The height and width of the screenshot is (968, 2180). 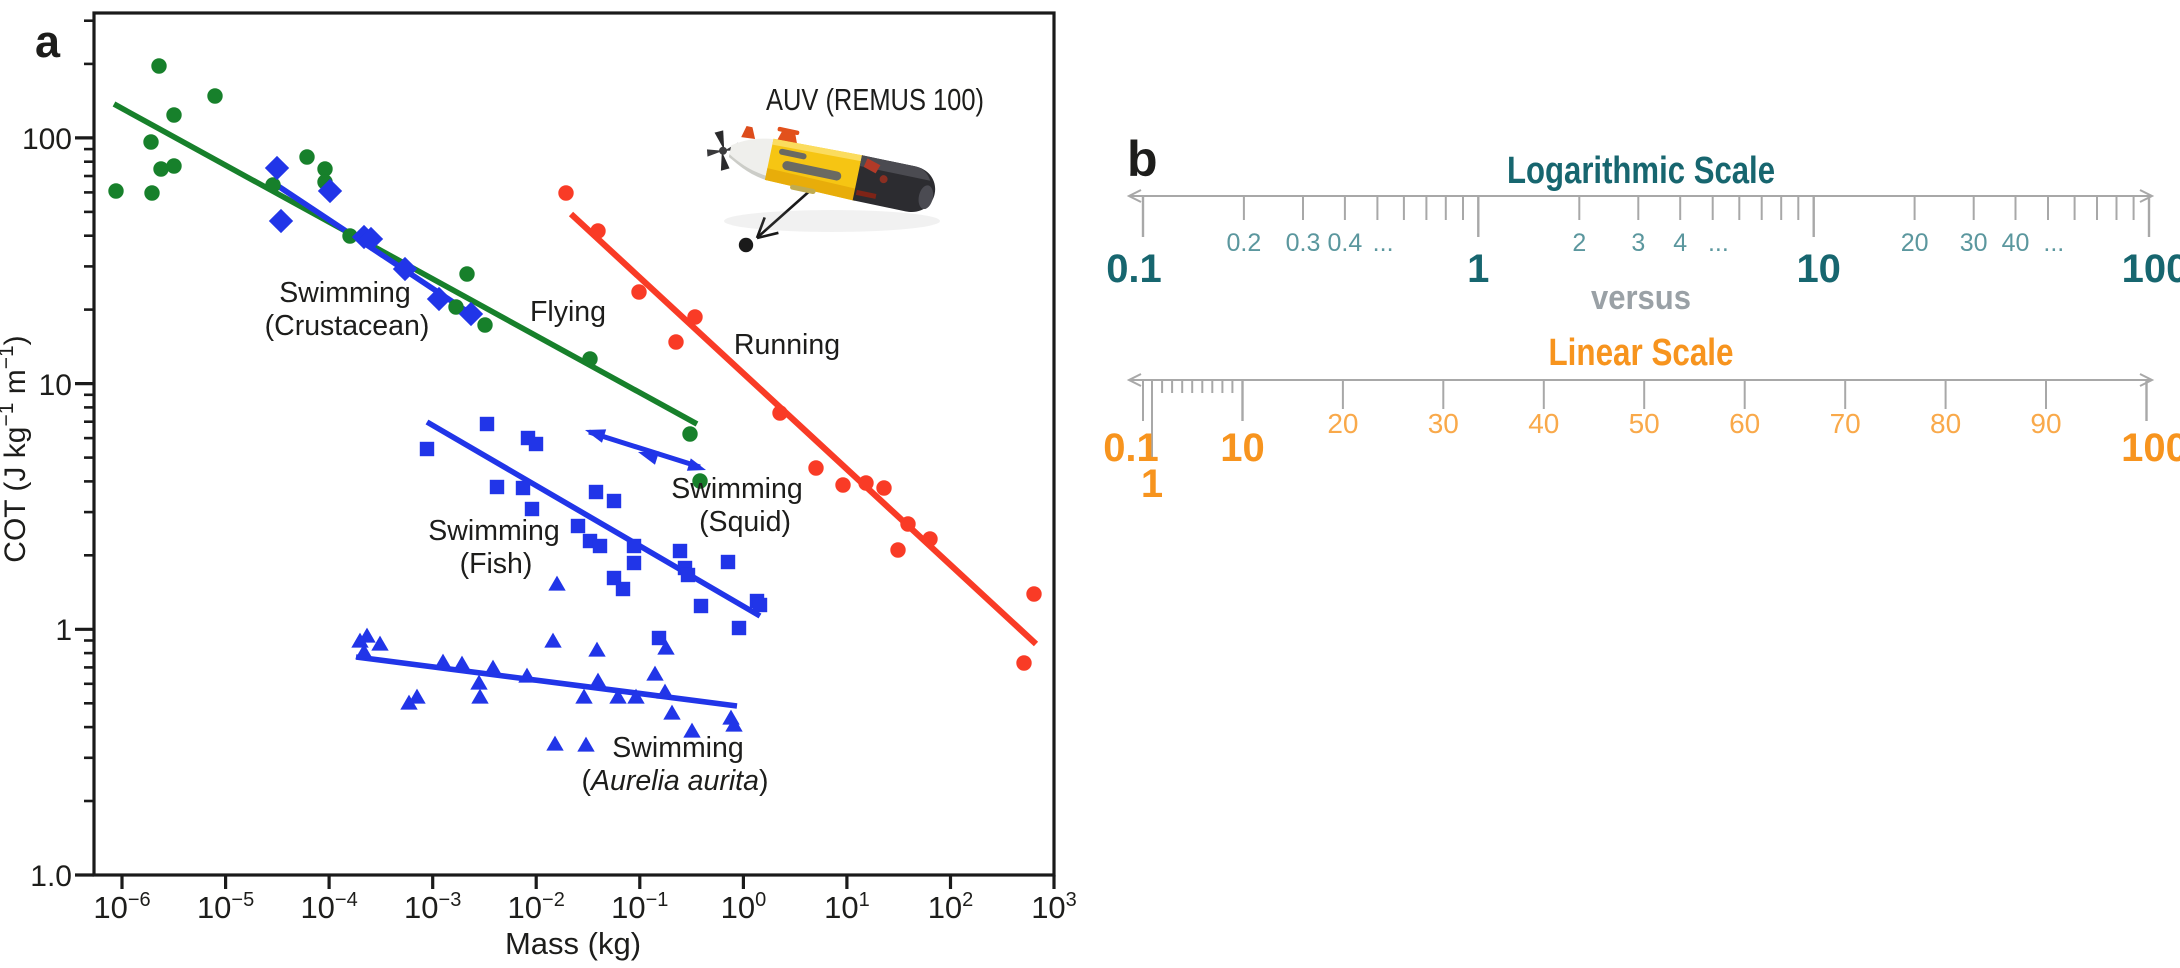 What do you see at coordinates (1644, 423) in the screenshot?
I see `svg-text: 50` at bounding box center [1644, 423].